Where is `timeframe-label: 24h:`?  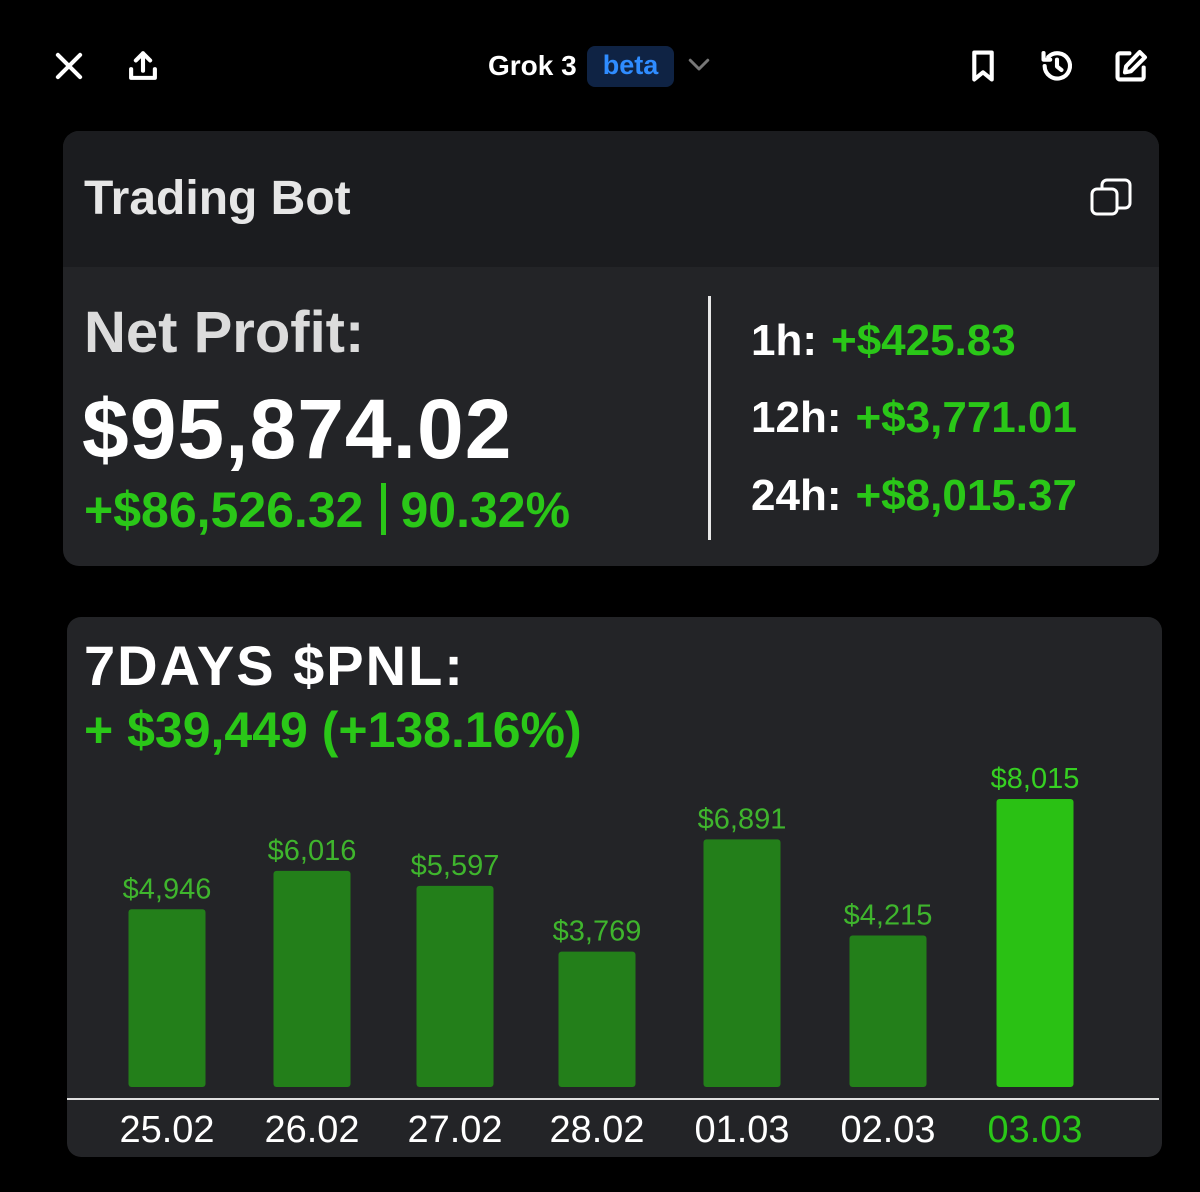
timeframe-label: 24h: is located at coordinates (796, 495).